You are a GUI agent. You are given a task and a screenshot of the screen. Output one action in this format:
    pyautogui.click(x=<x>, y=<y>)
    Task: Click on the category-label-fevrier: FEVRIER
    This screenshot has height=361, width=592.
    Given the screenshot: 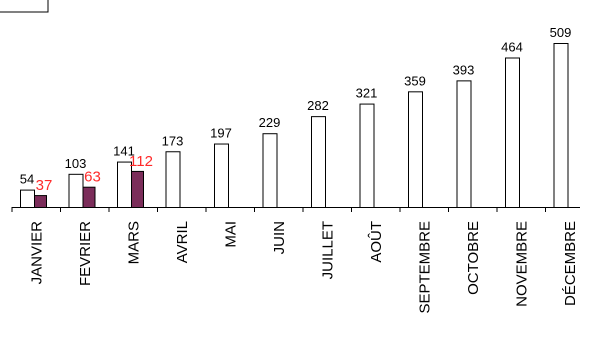 What is the action you would take?
    pyautogui.click(x=85, y=253)
    